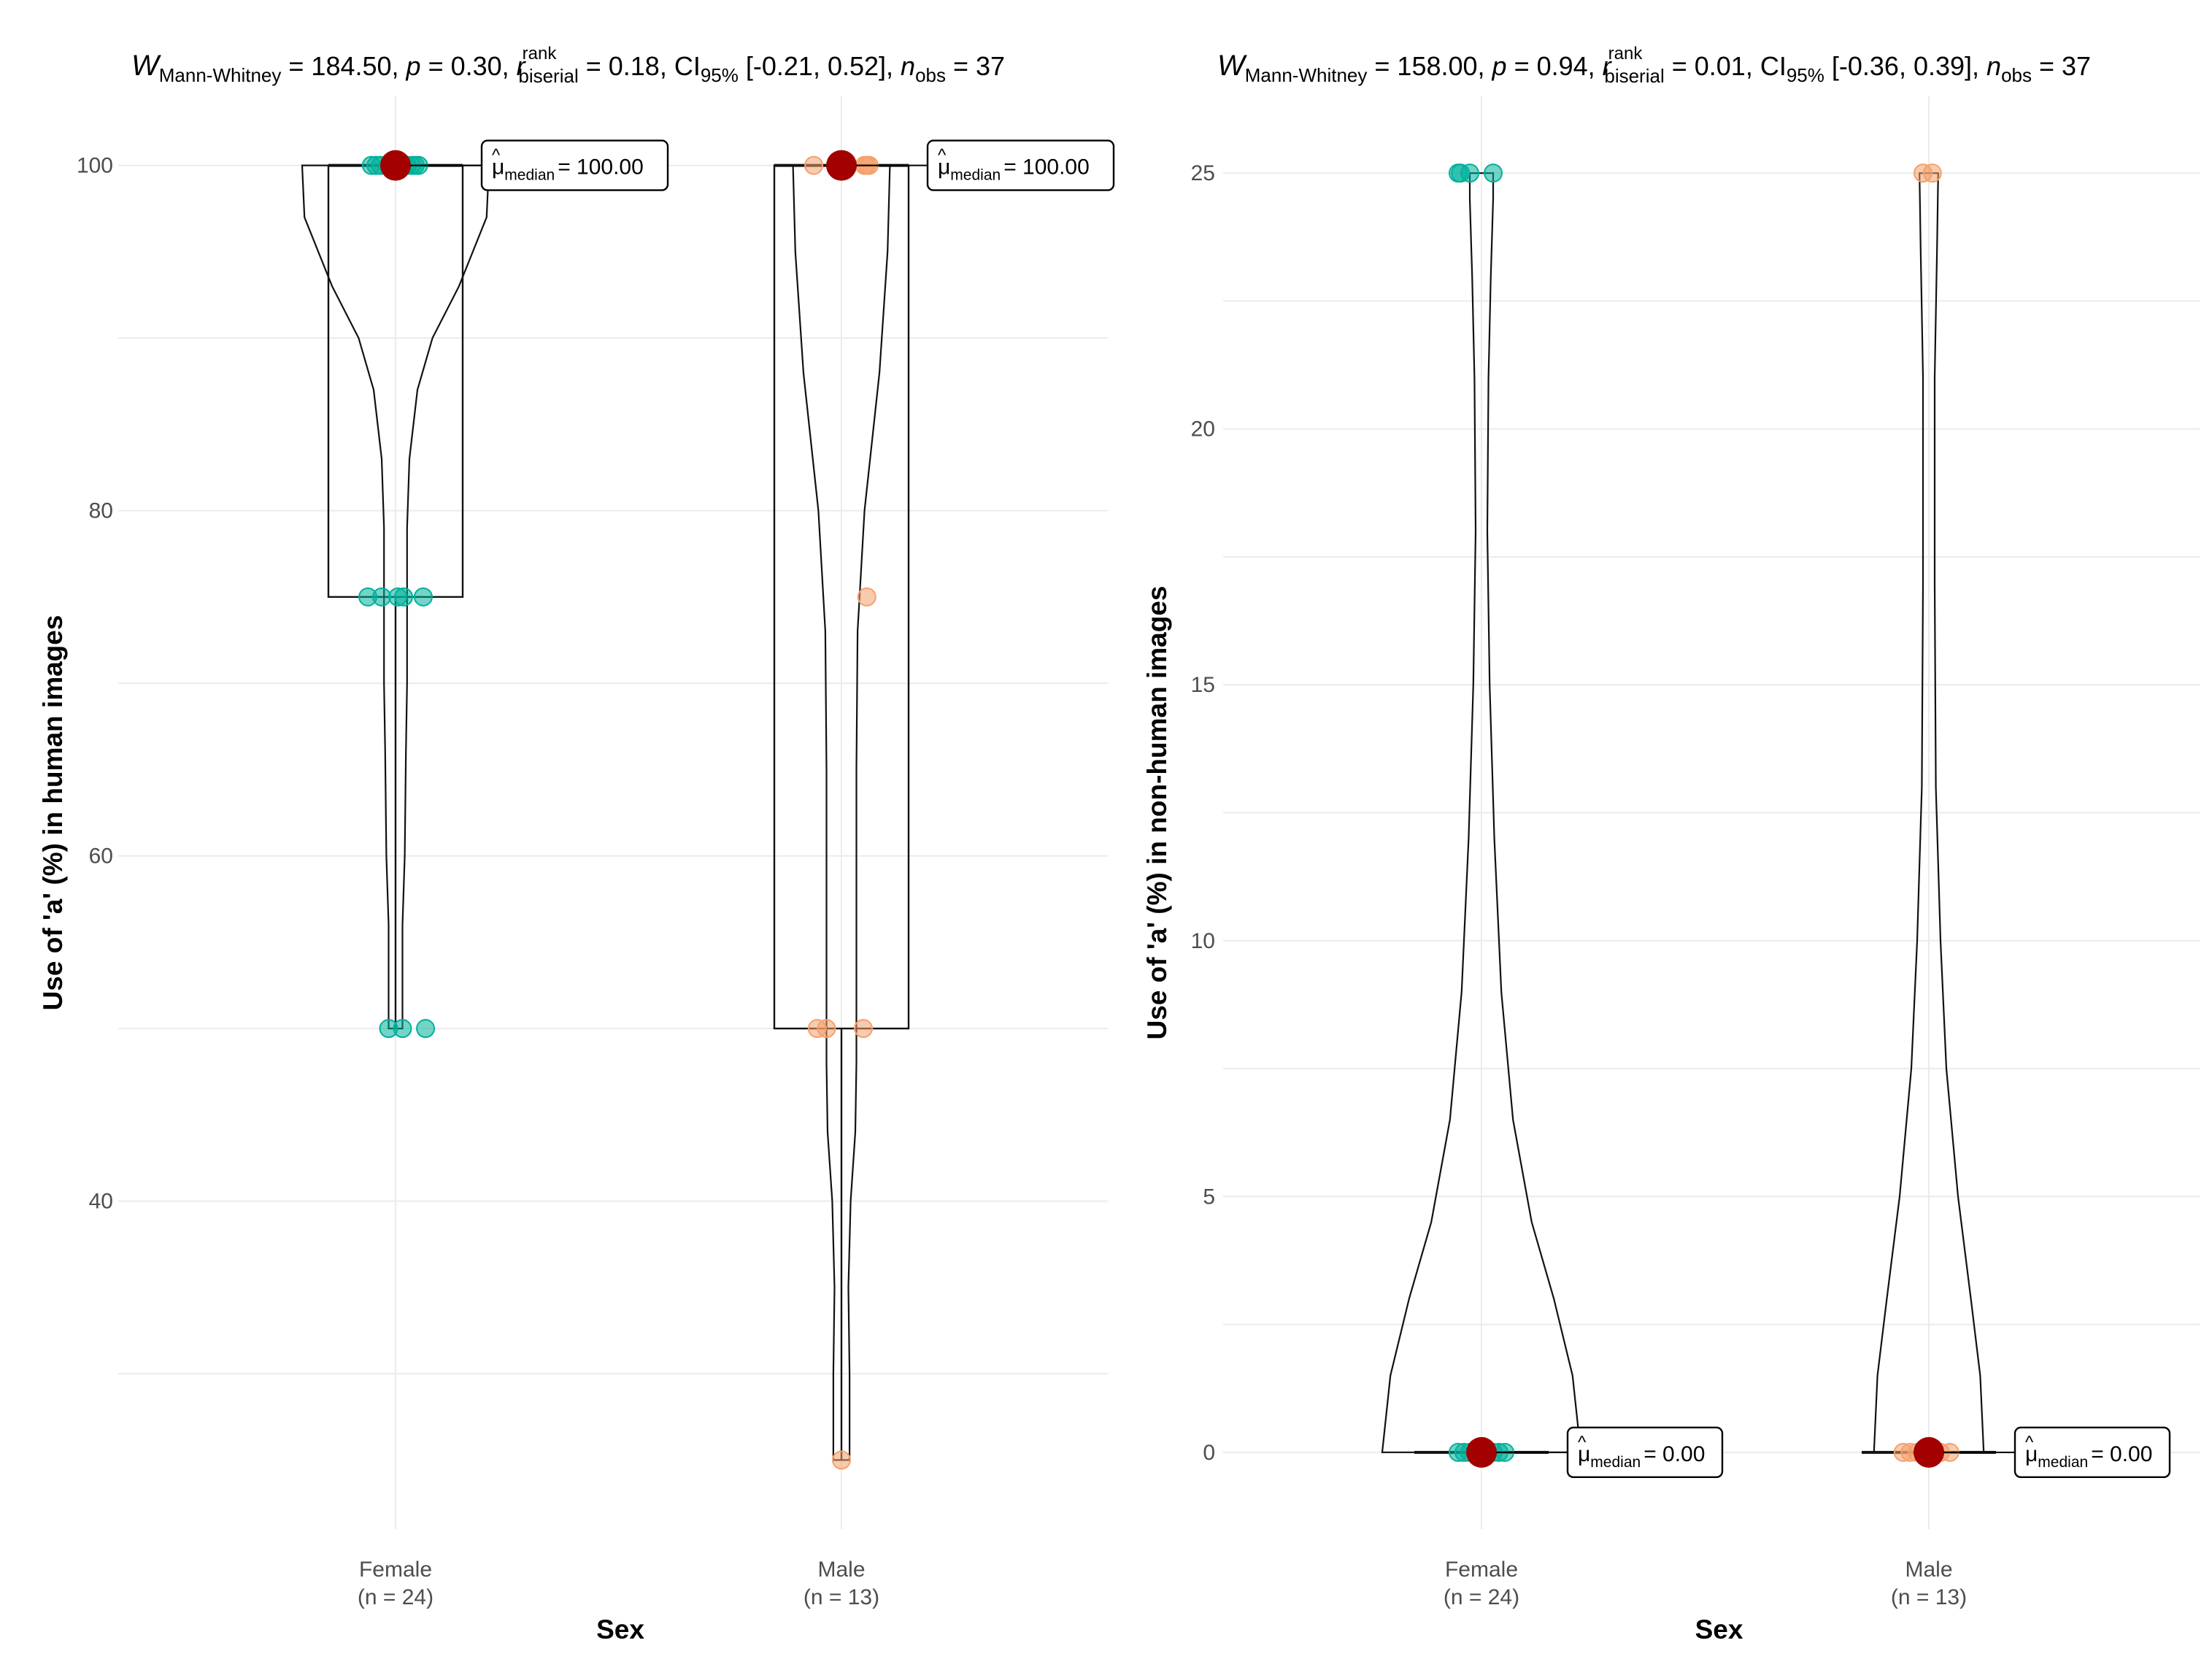 The width and height of the screenshot is (2212, 1678). What do you see at coordinates (485, 874) in the screenshot?
I see `group-female: Female (n = 24) ^μmedian = 100.00` at bounding box center [485, 874].